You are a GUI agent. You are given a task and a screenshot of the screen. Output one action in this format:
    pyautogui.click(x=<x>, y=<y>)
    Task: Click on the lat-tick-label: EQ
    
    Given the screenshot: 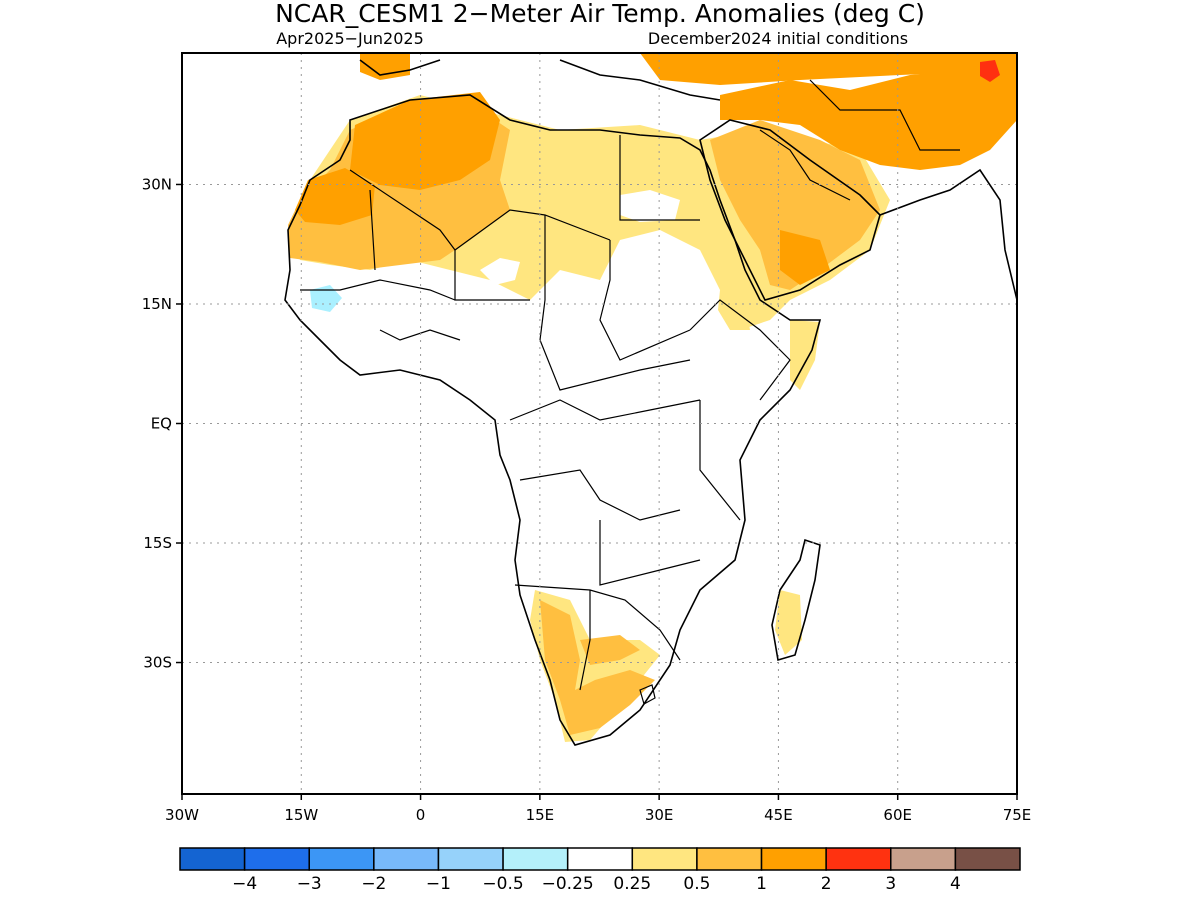 What is the action you would take?
    pyautogui.click(x=161, y=424)
    